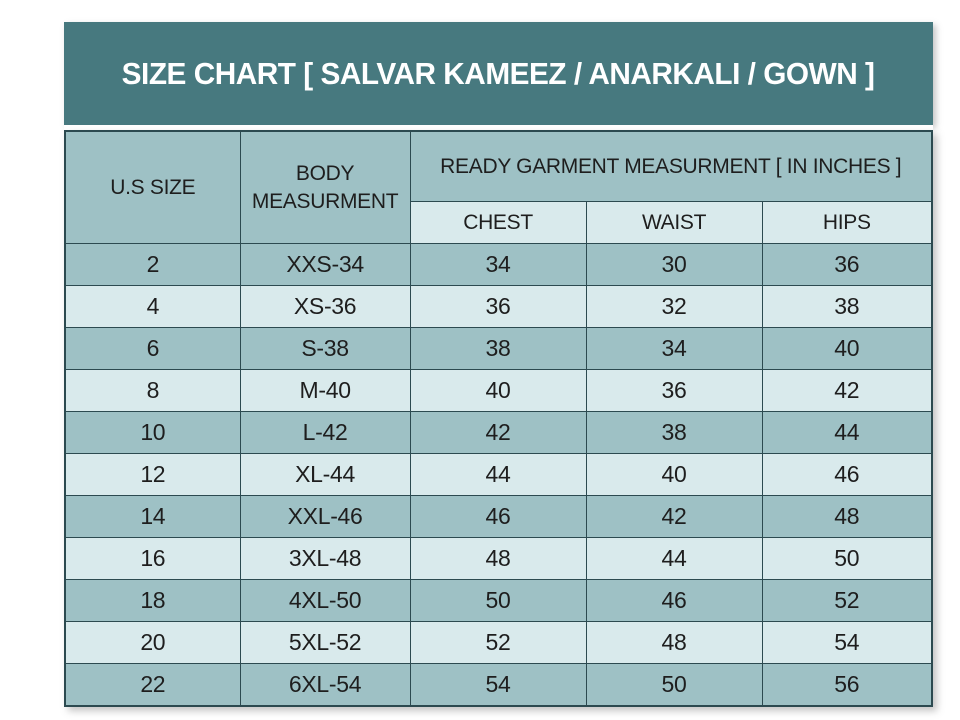 This screenshot has height=720, width=960. What do you see at coordinates (674, 432) in the screenshot?
I see `cell-waist: 38` at bounding box center [674, 432].